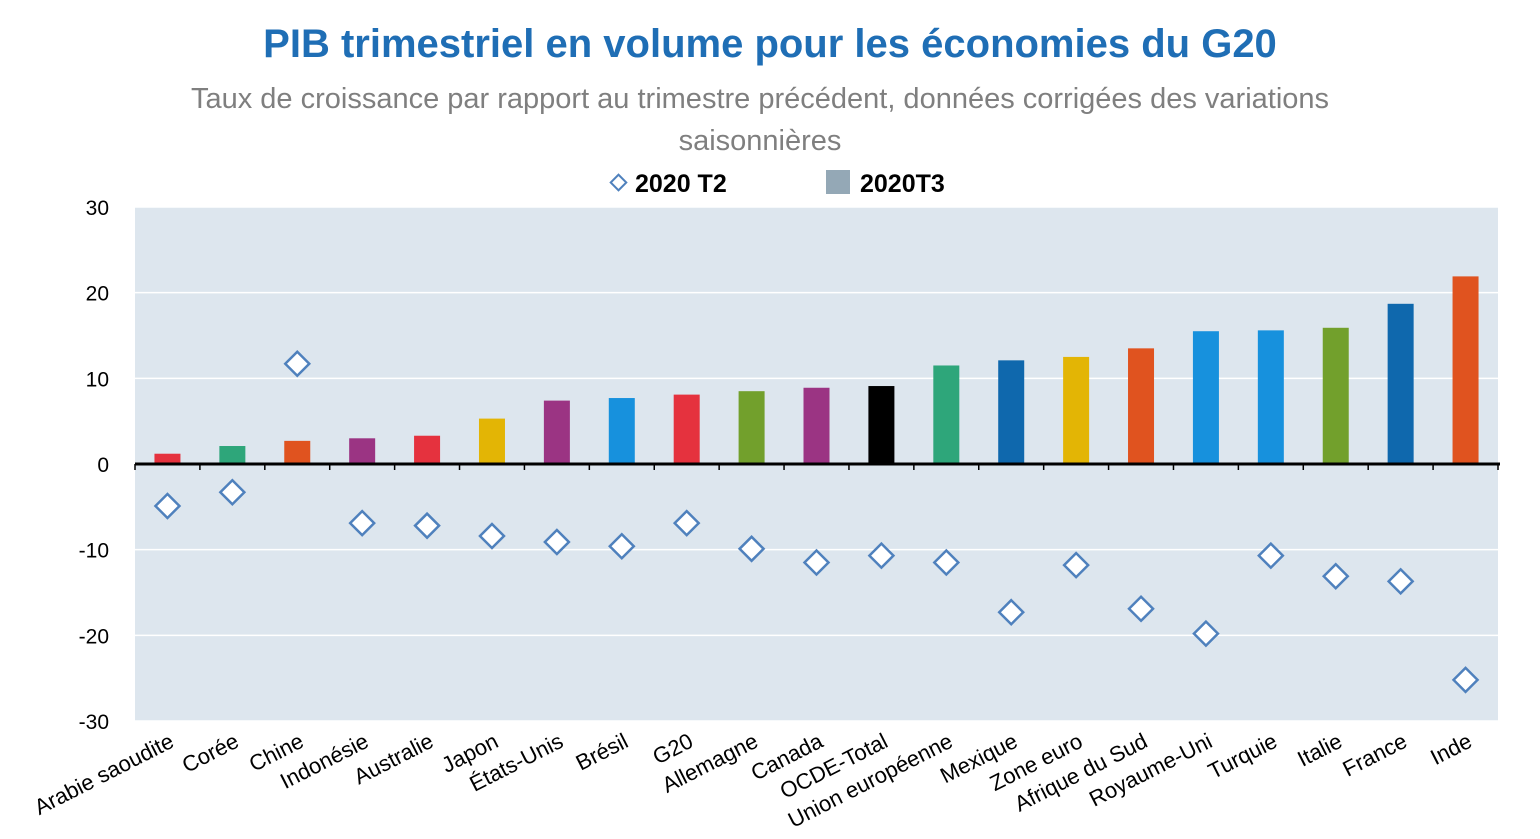  What do you see at coordinates (686, 429) in the screenshot?
I see `bar-g20` at bounding box center [686, 429].